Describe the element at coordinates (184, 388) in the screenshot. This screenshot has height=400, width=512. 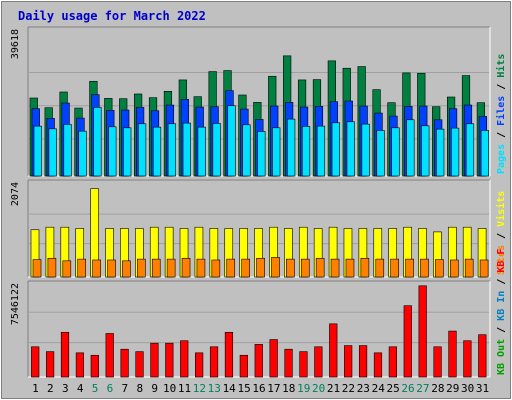
I see `x-label-day-11: 11` at that location.